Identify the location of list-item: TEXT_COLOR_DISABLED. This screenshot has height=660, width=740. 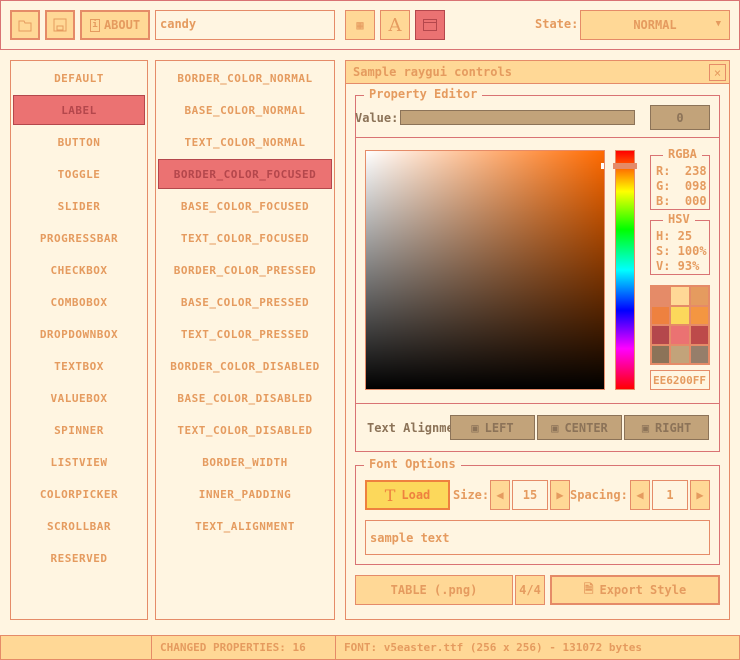
(245, 430).